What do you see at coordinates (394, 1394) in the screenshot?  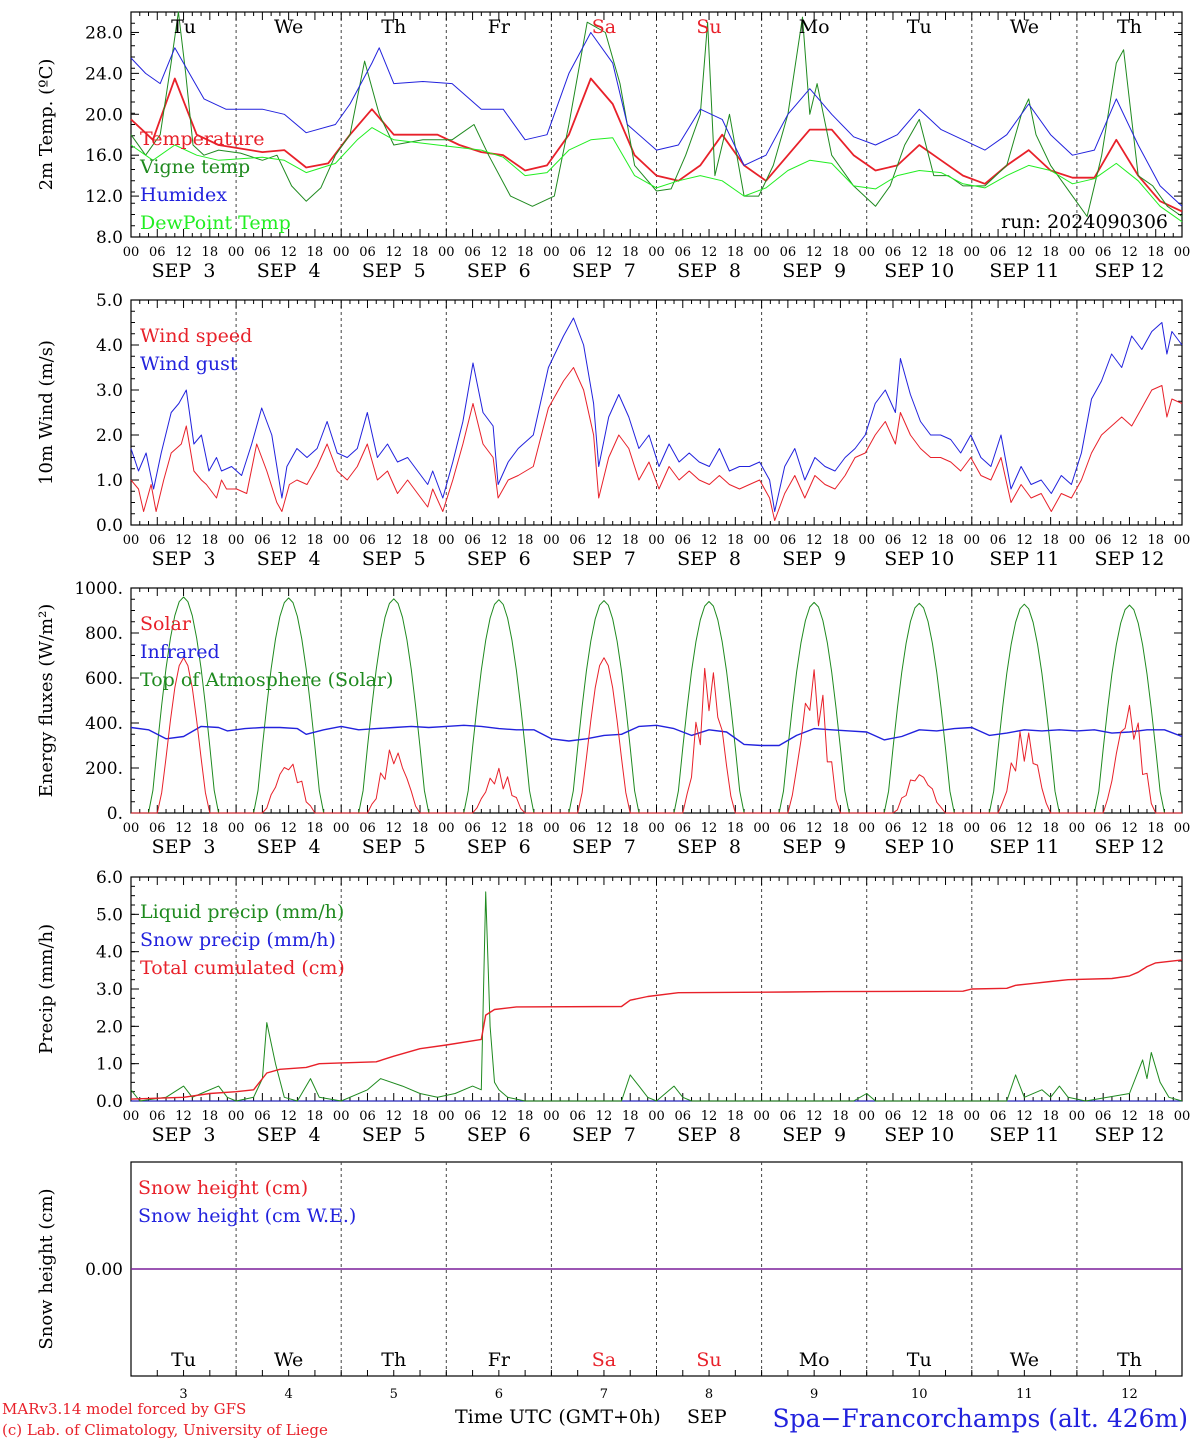 I see `day-number: 5` at bounding box center [394, 1394].